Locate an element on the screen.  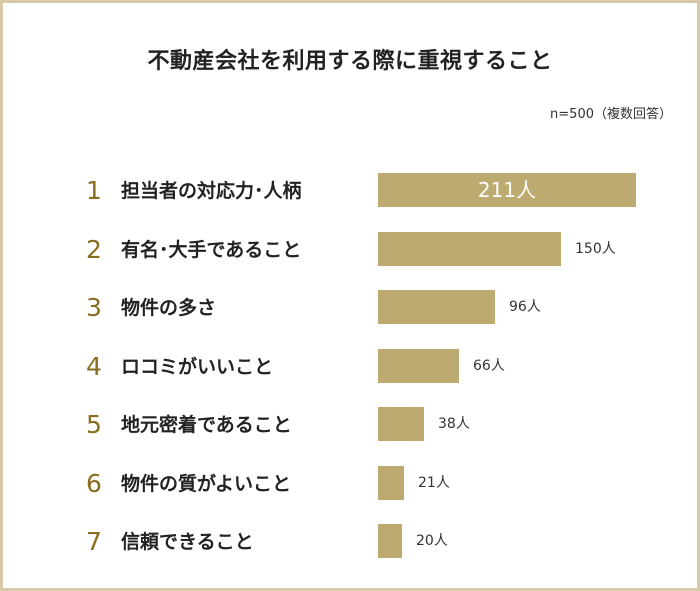
category-label: 物件の質がよいこと is located at coordinates (206, 483).